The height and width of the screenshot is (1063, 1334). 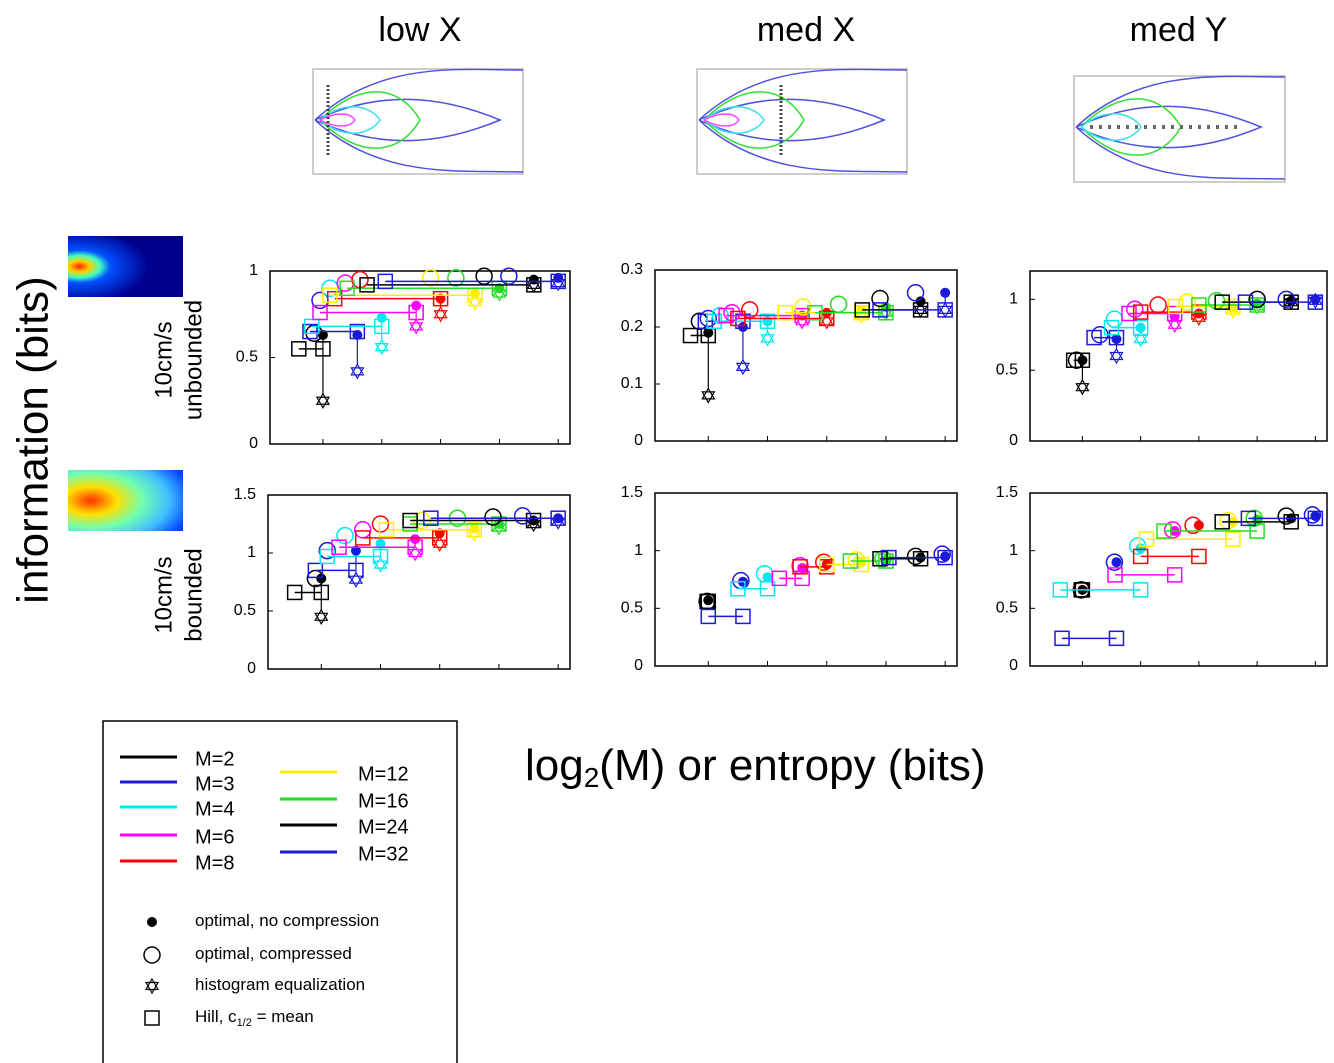 What do you see at coordinates (383, 827) in the screenshot?
I see `legend-label: M=24` at bounding box center [383, 827].